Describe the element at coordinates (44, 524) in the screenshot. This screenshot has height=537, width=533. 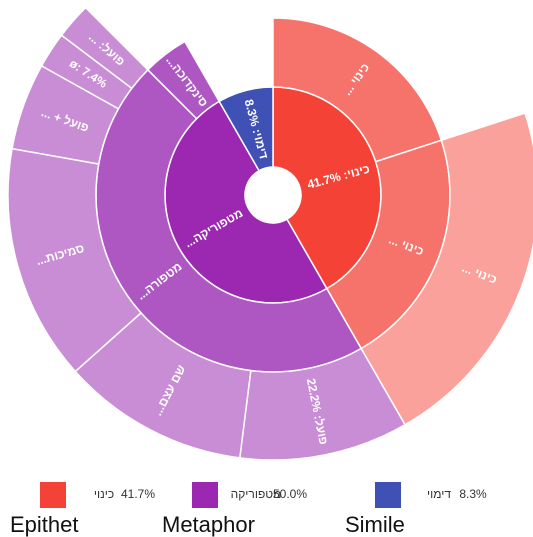
I see `legend-caption: Epithet` at that location.